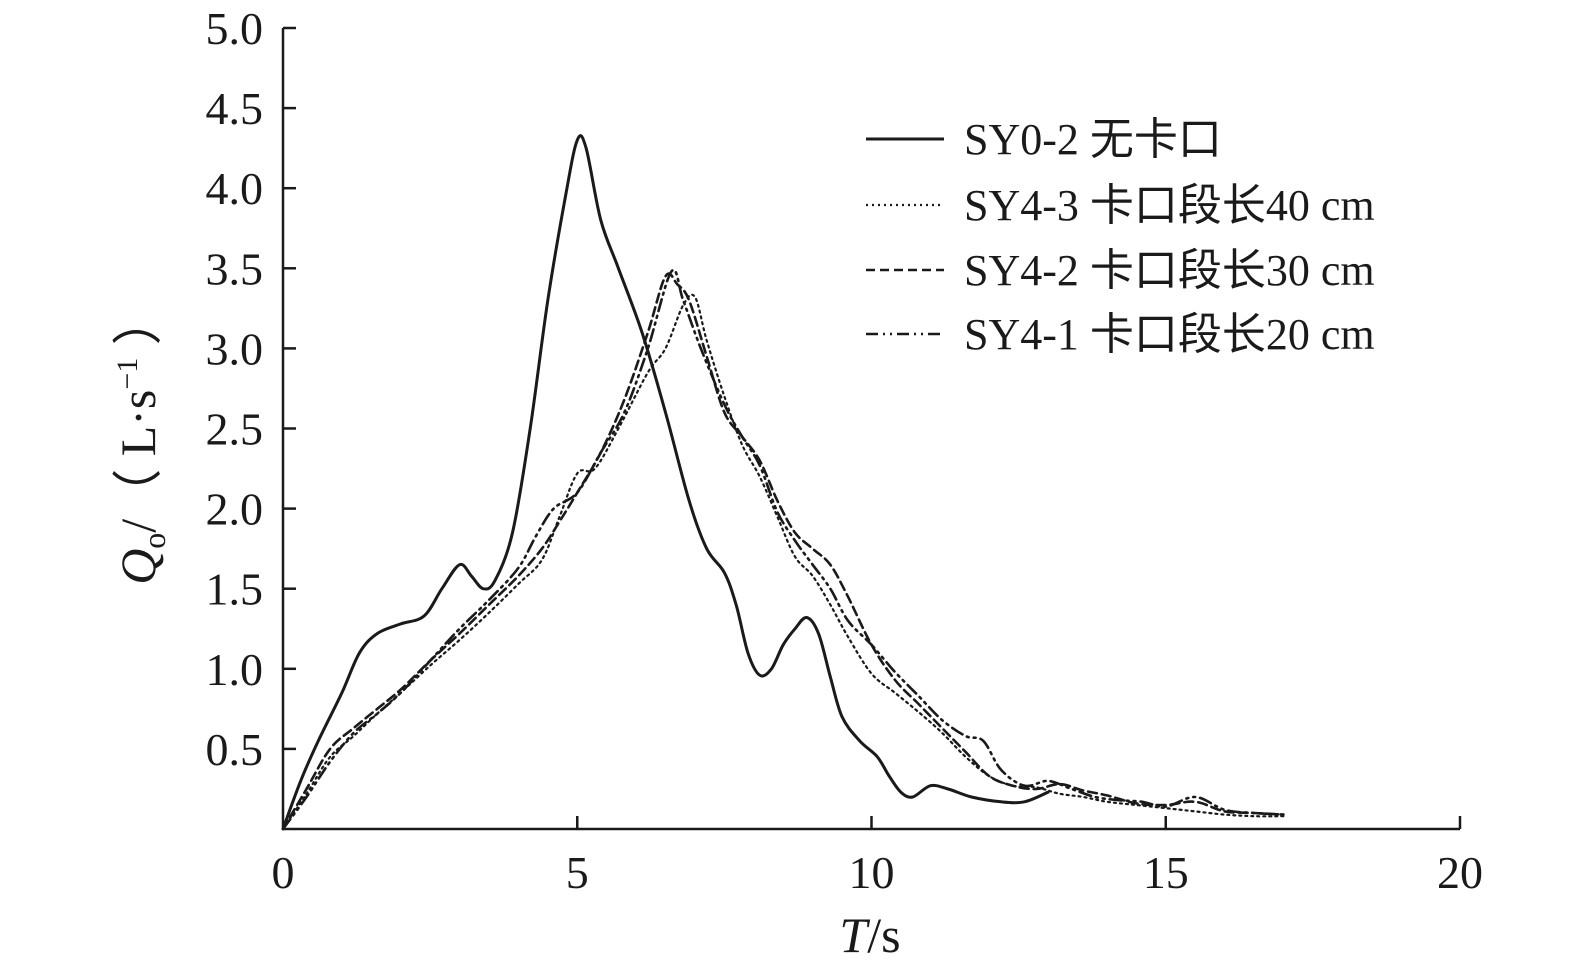 The height and width of the screenshot is (976, 1575). Describe the element at coordinates (251, 389) in the screenshot. I see `y-ticks: 0.5 1.0 1.5 2.0 2.5 3.0 3.5 4.0 4.5 5.0` at that location.